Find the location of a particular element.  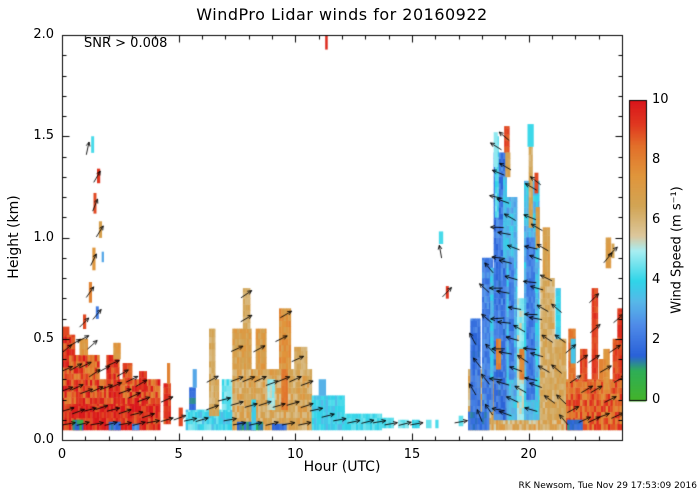

colorbar-tick-label: 0 is located at coordinates (656, 399).